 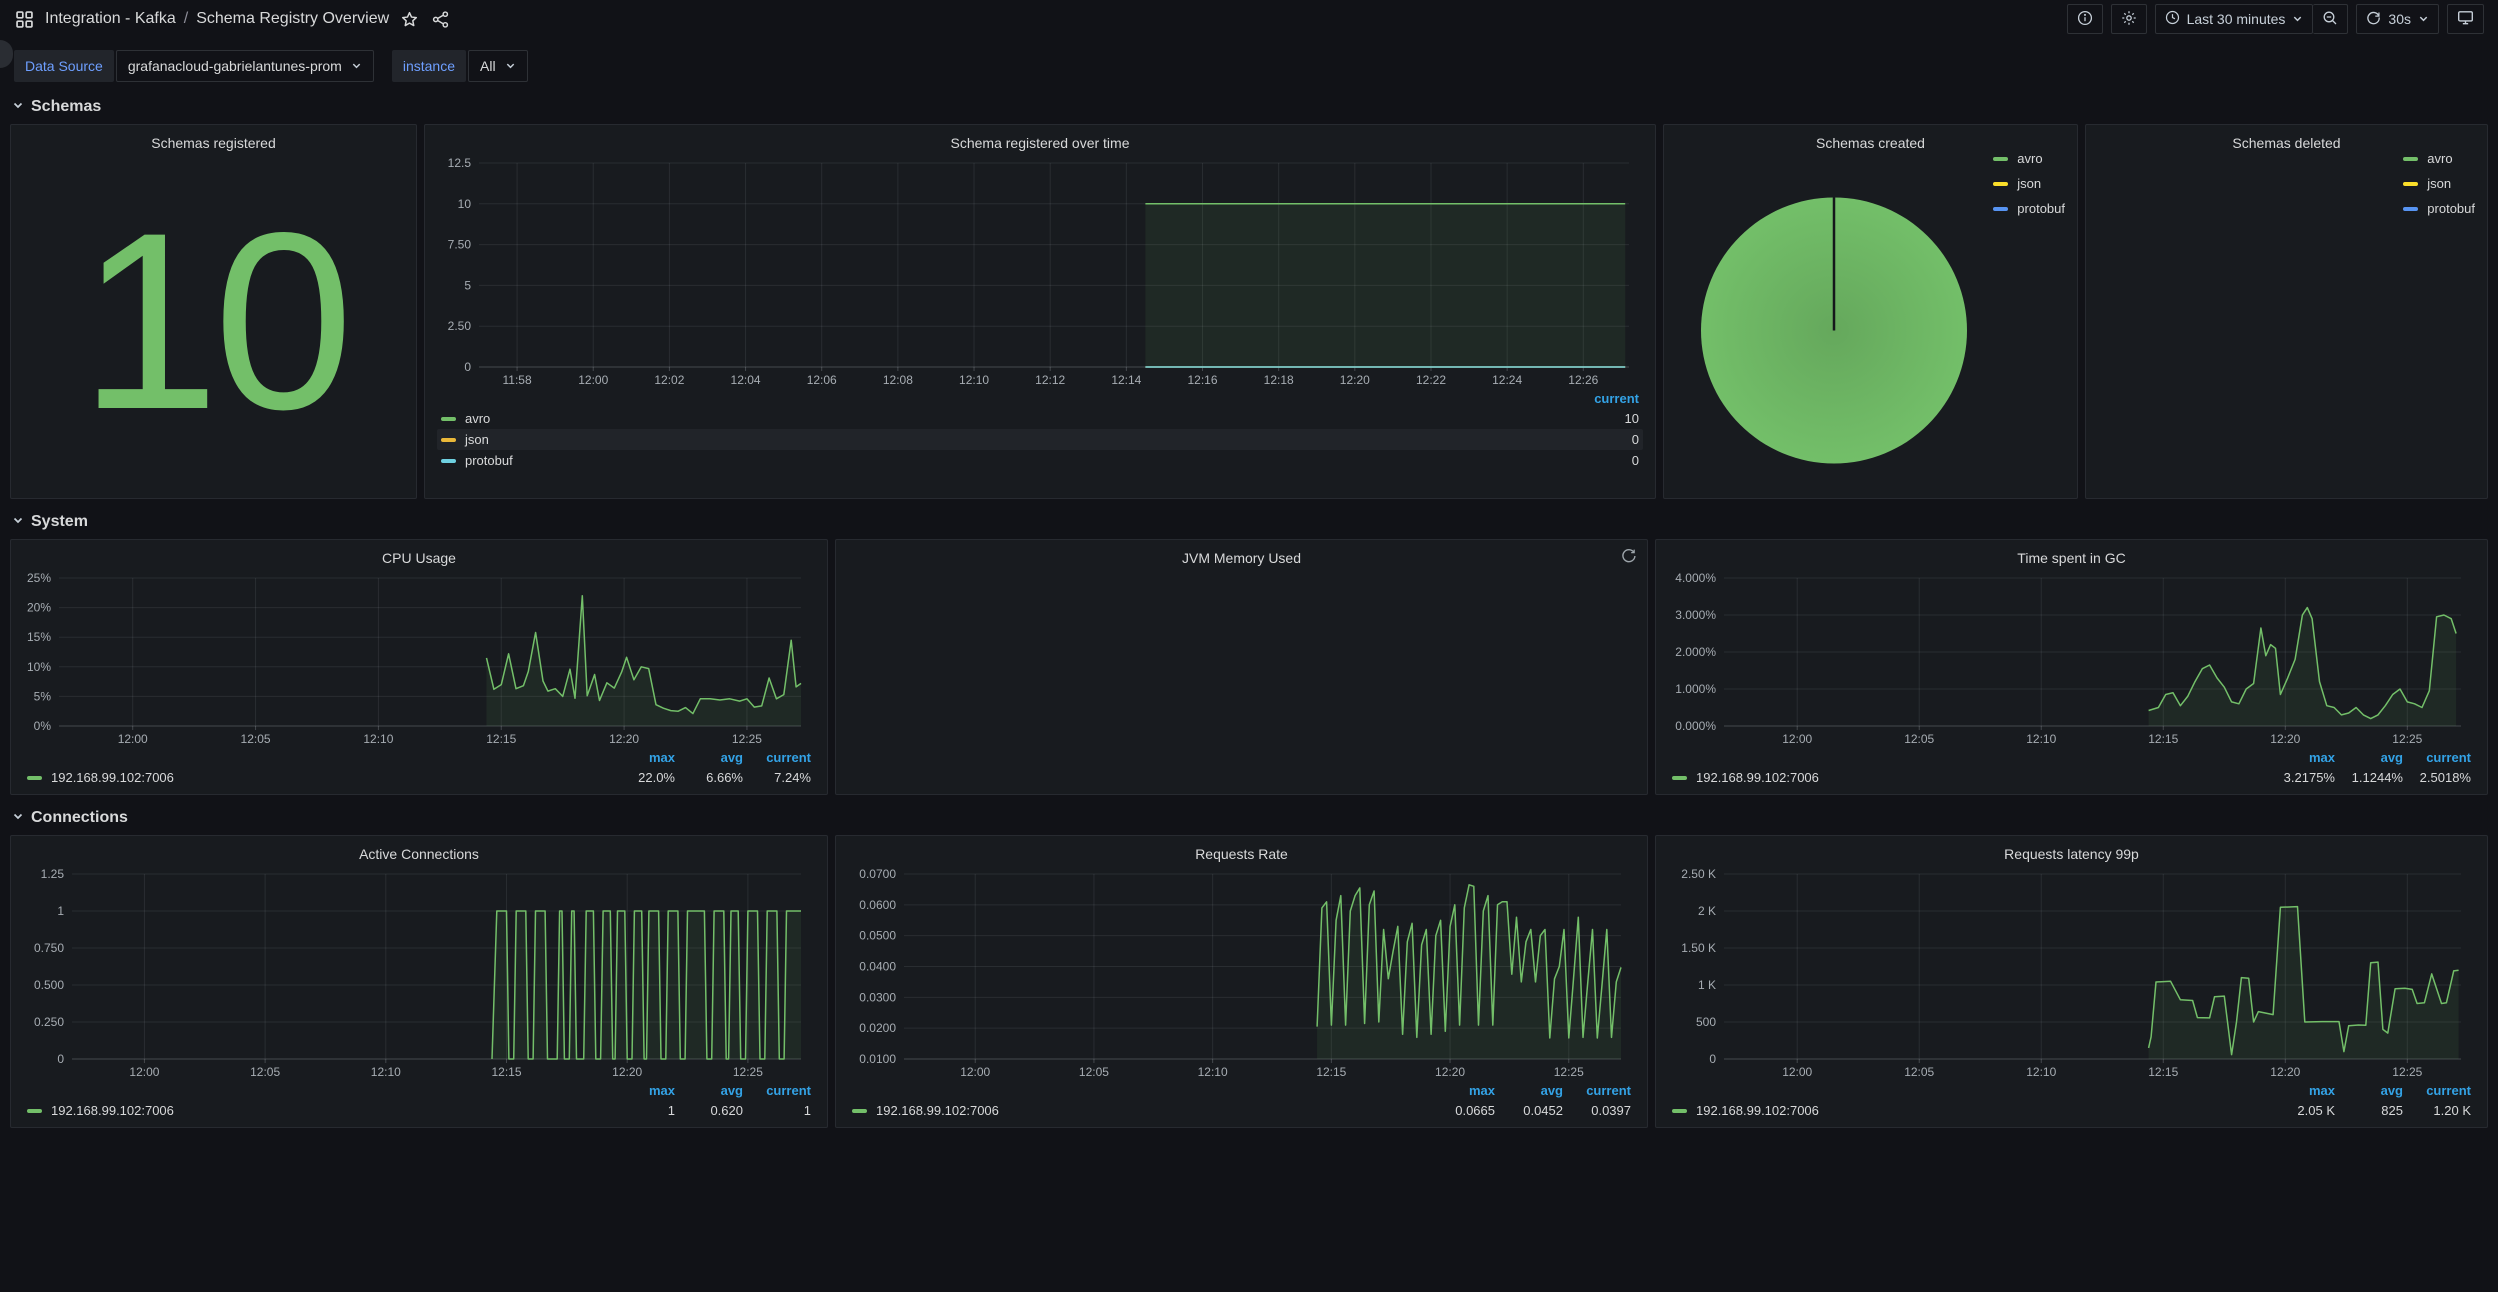 I want to click on menu-toggle-handle, so click(x=6, y=54).